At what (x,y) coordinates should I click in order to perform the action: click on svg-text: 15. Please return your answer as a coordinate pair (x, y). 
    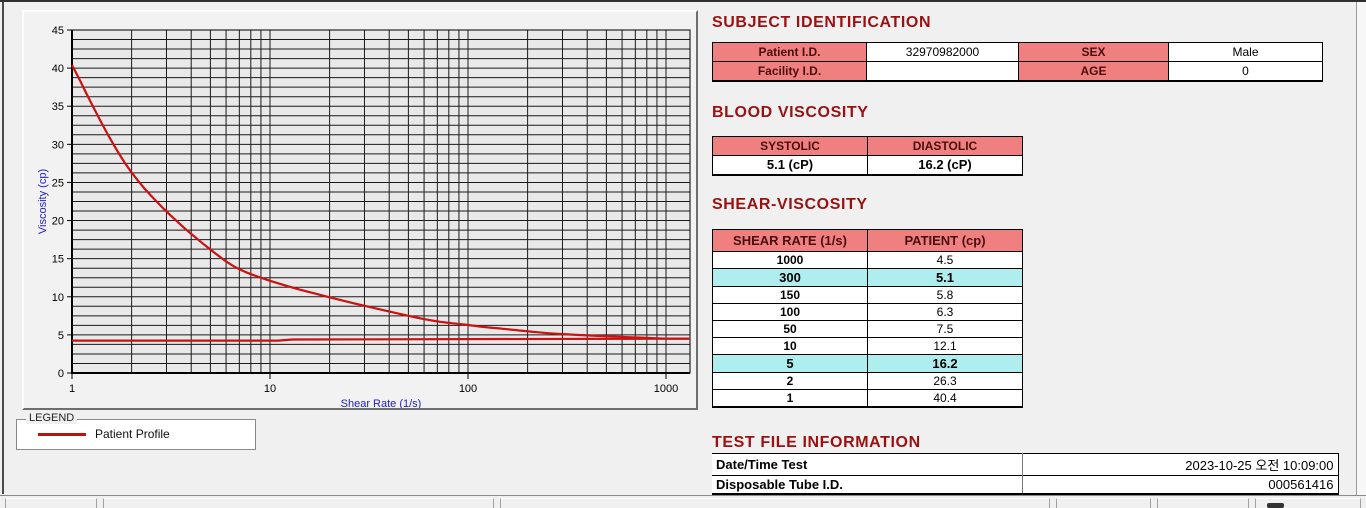
    Looking at the image, I should click on (58, 260).